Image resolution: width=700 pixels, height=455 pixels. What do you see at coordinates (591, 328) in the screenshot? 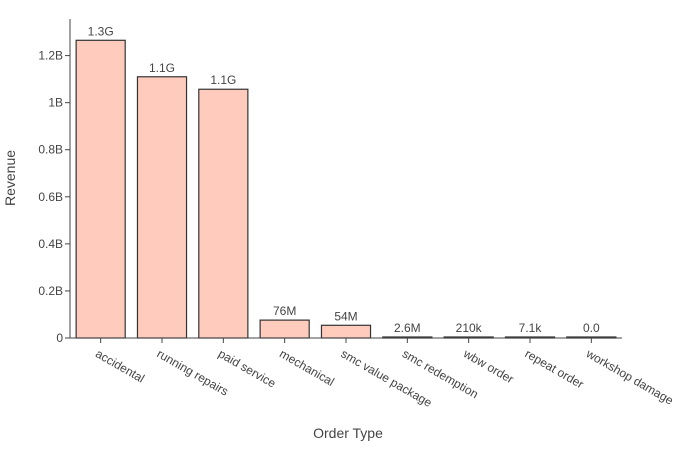
I see `data-label: 0.0` at bounding box center [591, 328].